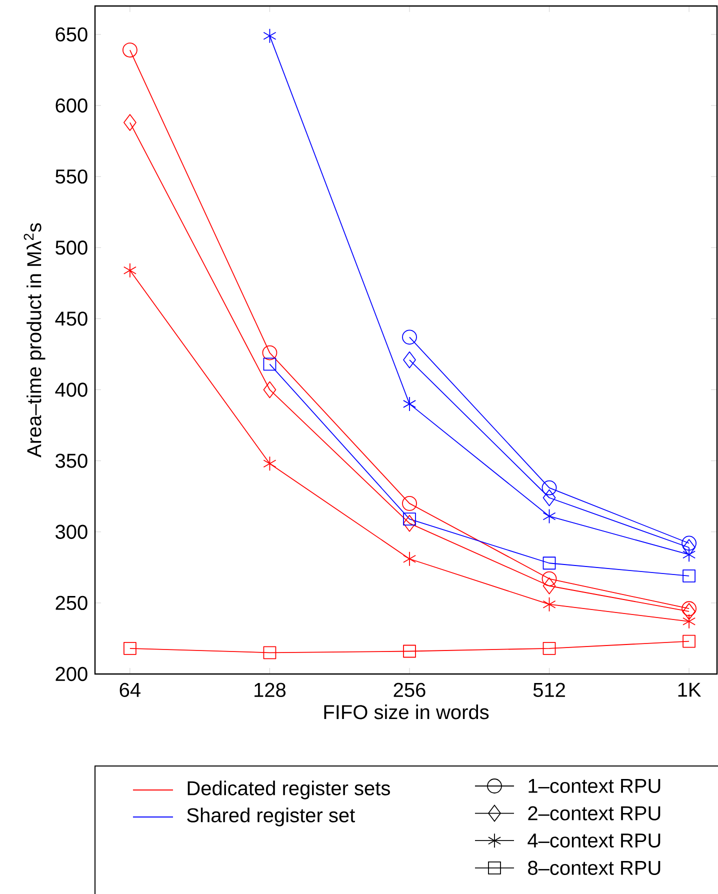 This screenshot has width=718, height=894. Describe the element at coordinates (72, 531) in the screenshot. I see `y-tick-label: 300` at that location.